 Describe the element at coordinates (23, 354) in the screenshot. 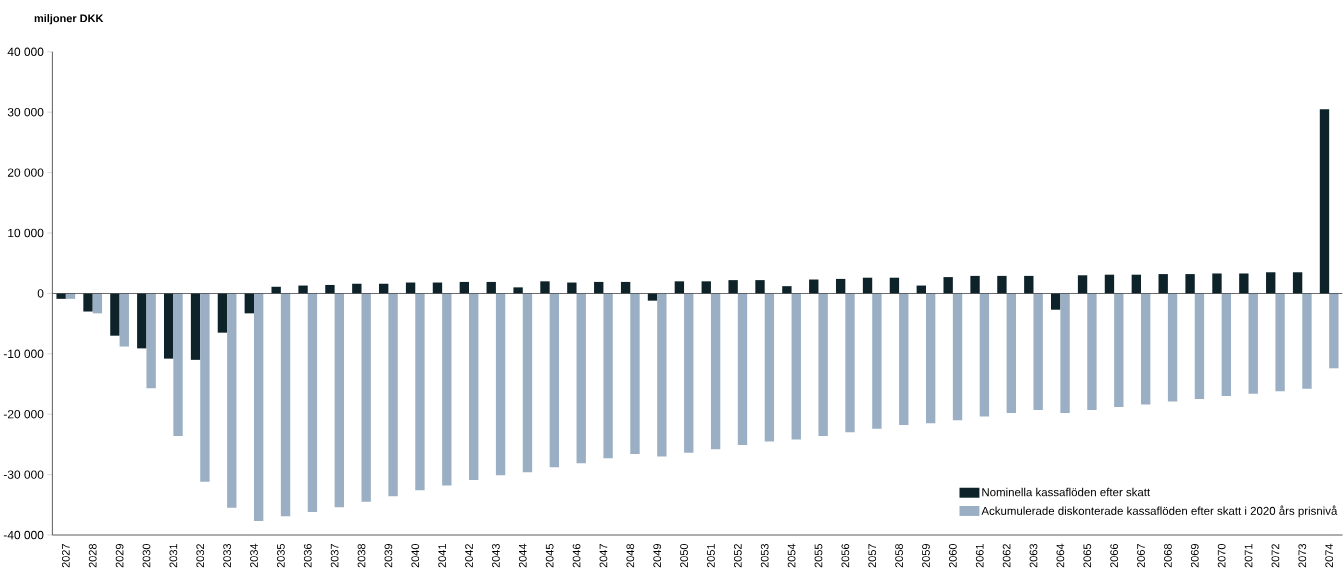

I see `y-tick-label: -10 000` at that location.